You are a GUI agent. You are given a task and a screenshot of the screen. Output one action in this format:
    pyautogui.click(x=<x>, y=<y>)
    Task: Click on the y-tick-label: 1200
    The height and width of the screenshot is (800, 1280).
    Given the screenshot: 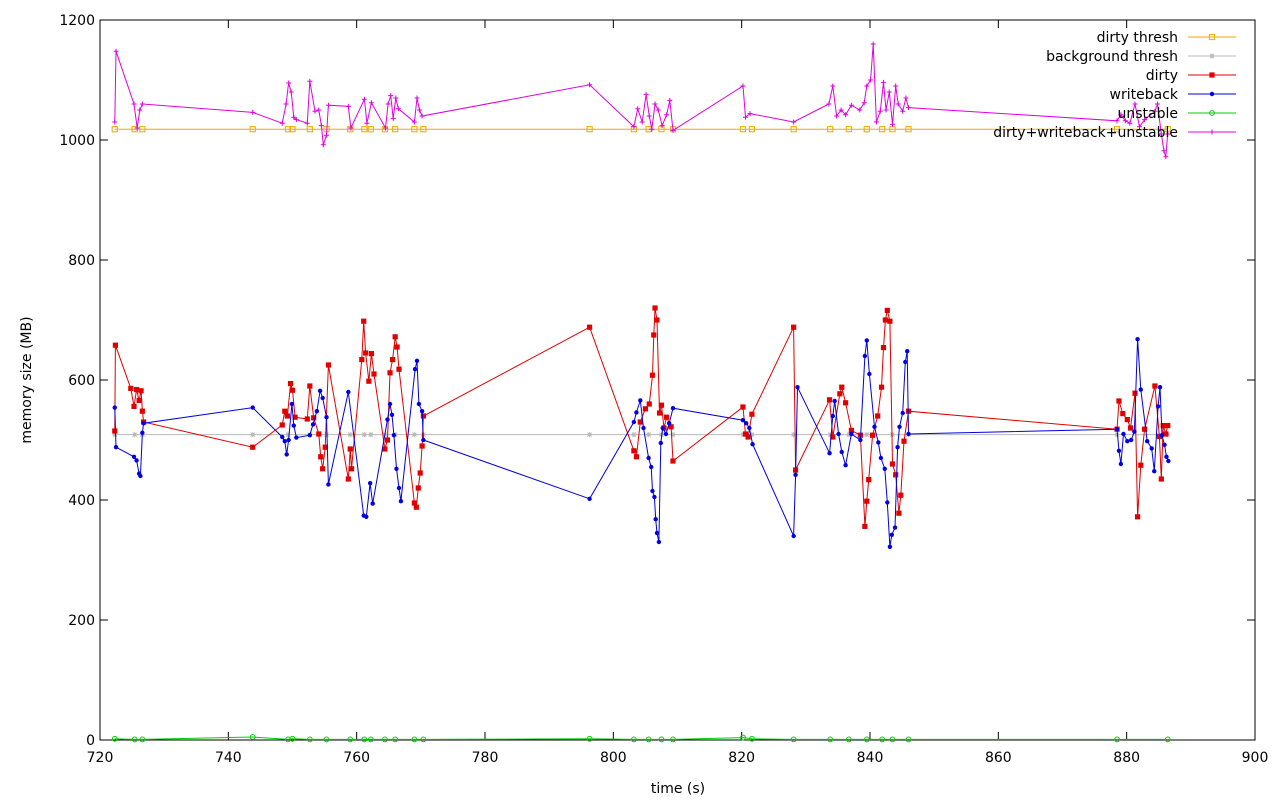 What is the action you would take?
    pyautogui.click(x=77, y=21)
    